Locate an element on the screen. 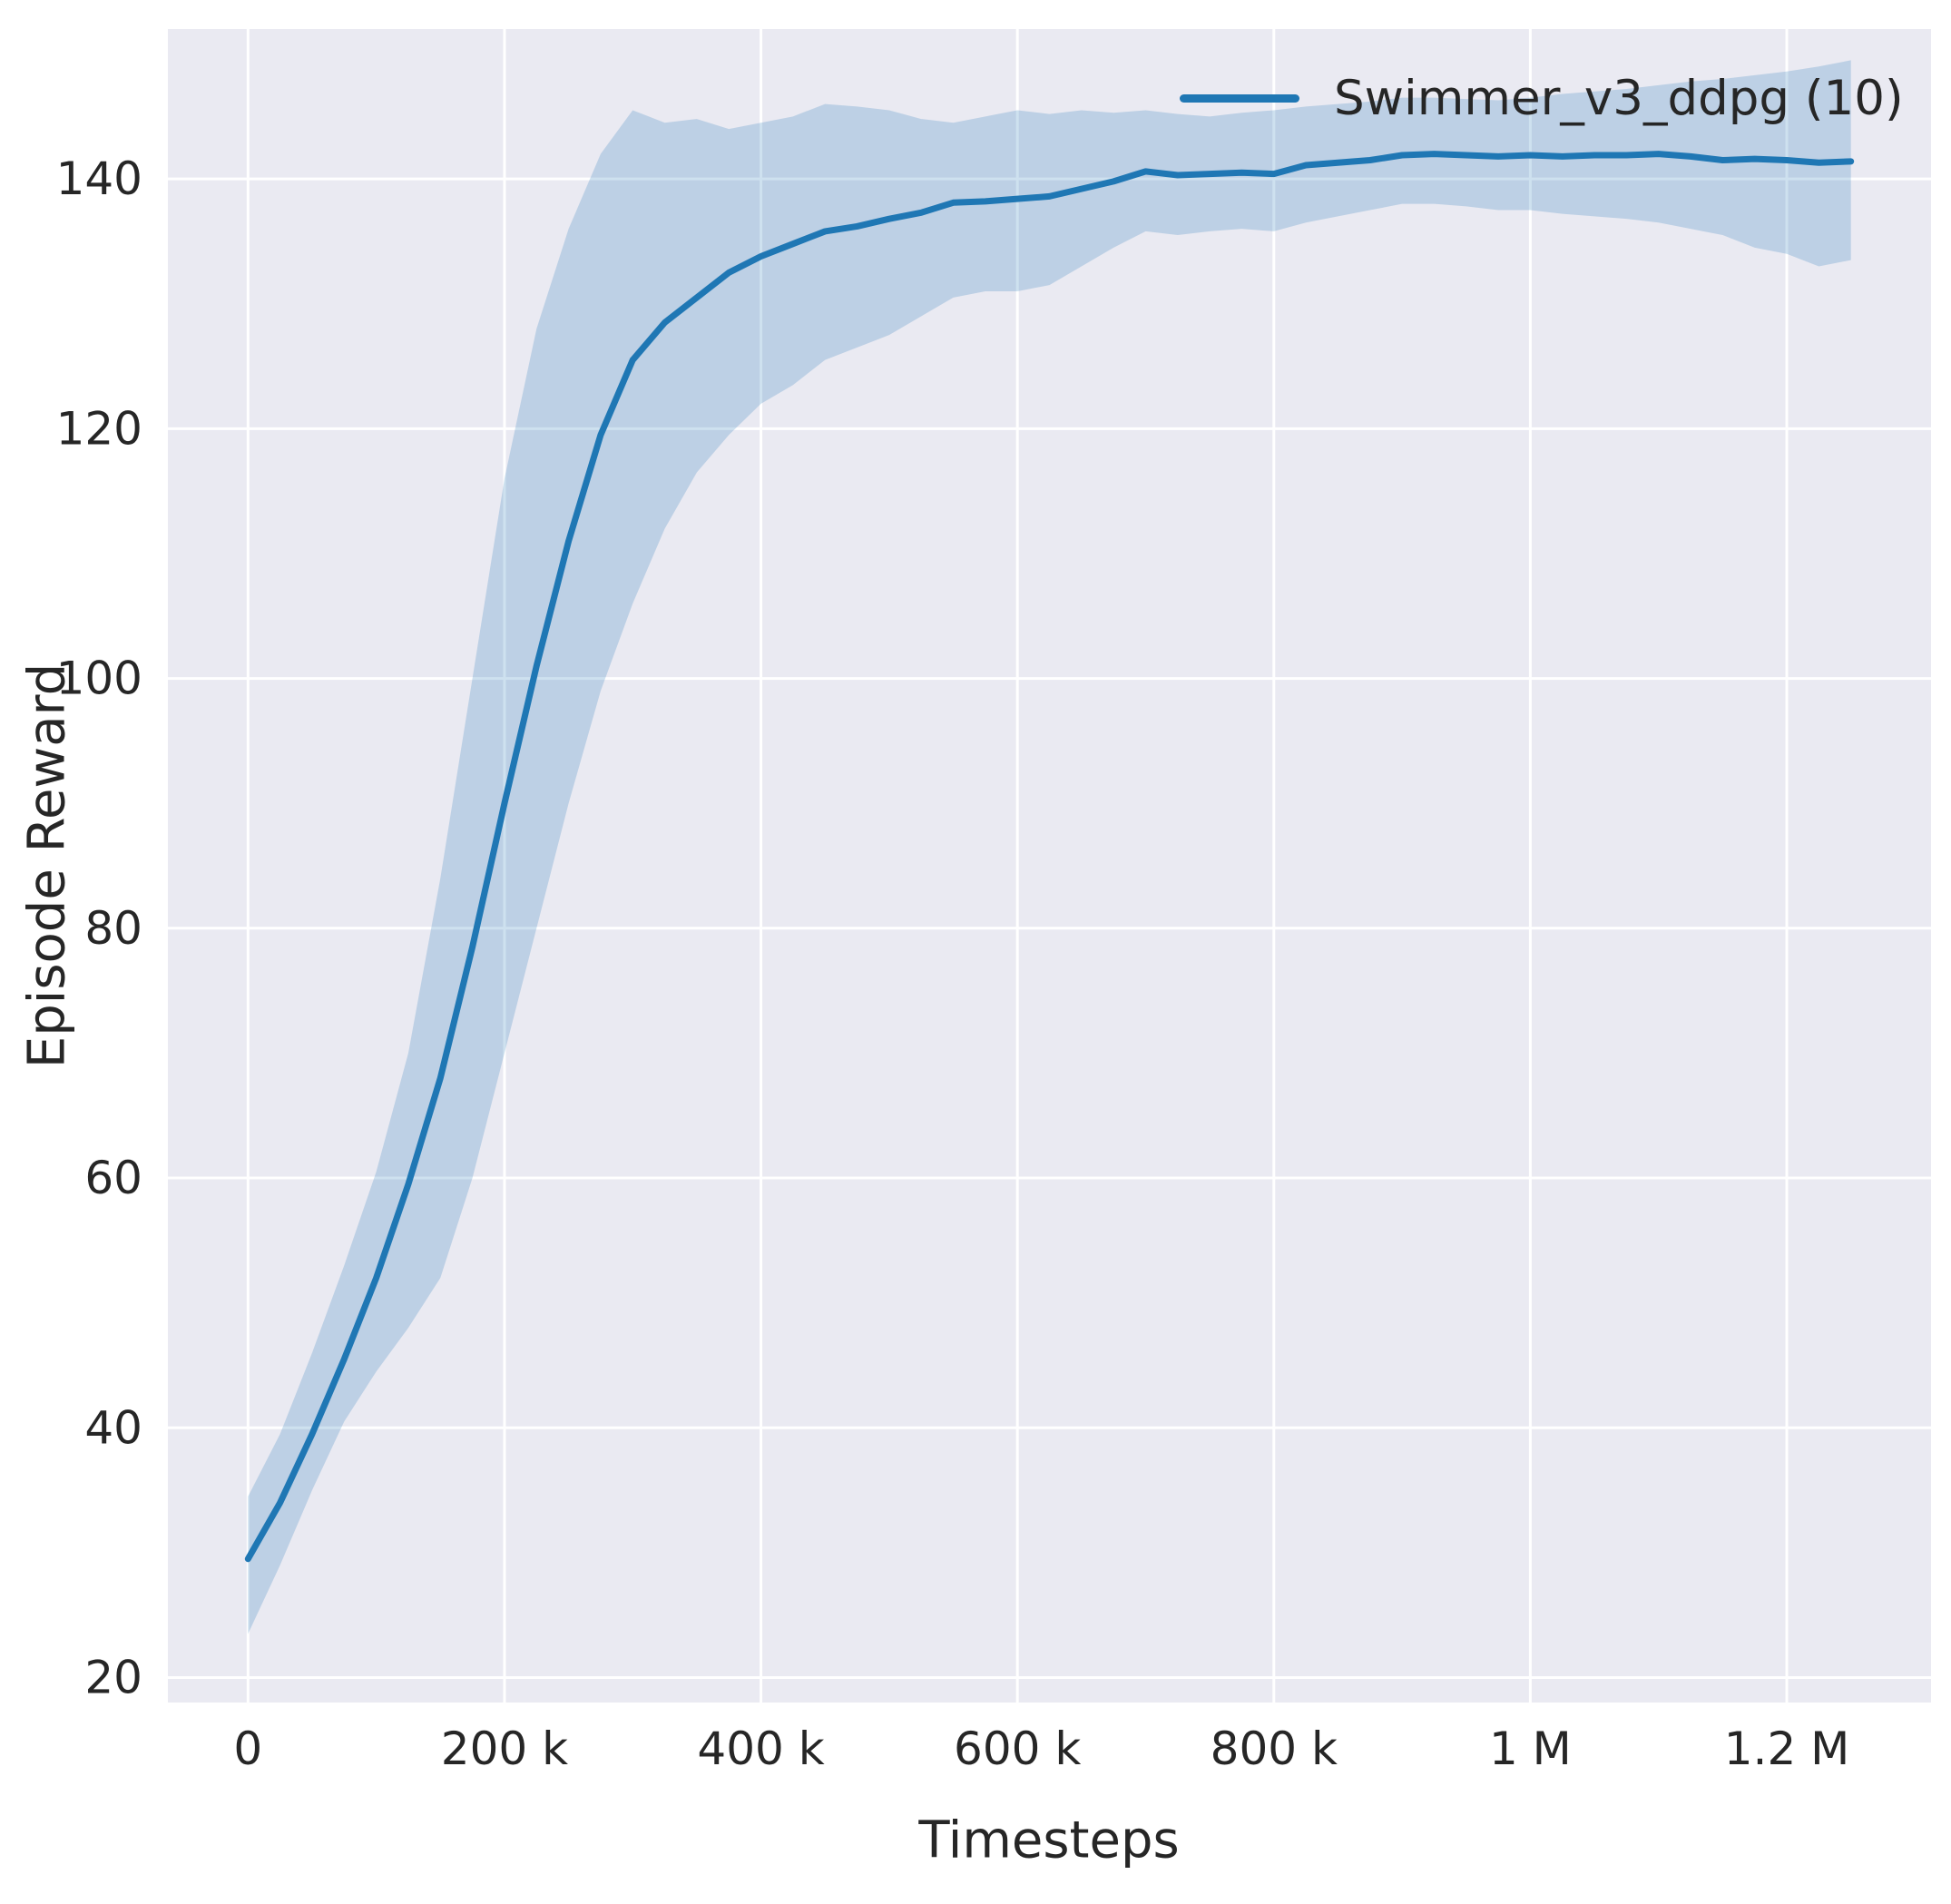 Image resolution: width=1951 pixels, height=1904 pixels. y-tick-label: 120 is located at coordinates (99, 428).